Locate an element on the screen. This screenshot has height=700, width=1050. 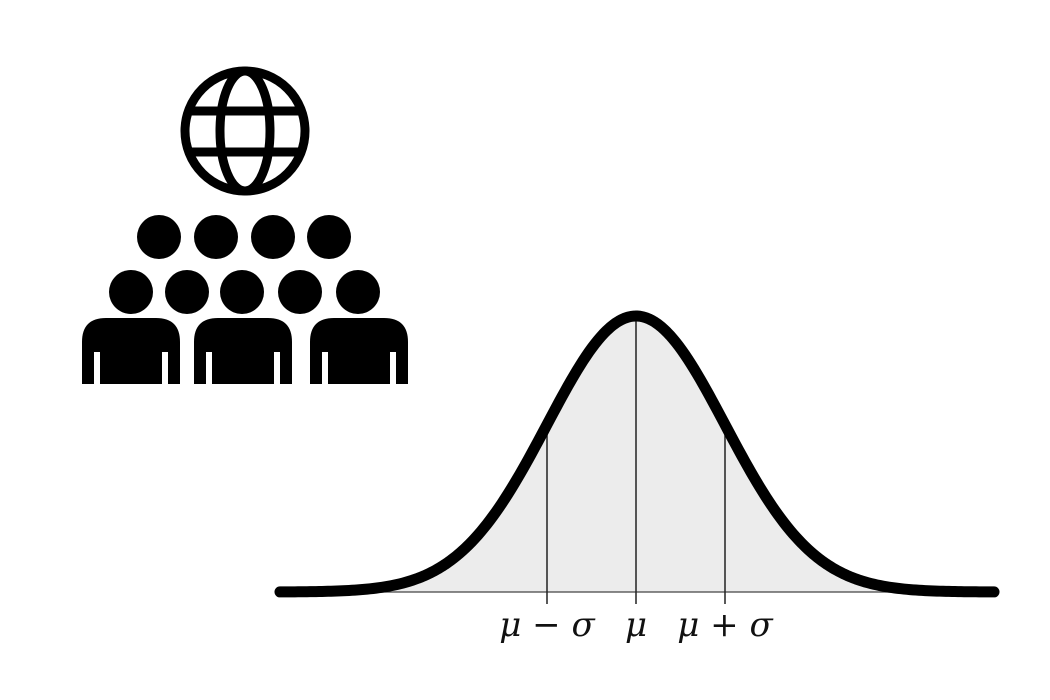
label-plus-sigma: μ + σ is located at coordinates (725, 625).